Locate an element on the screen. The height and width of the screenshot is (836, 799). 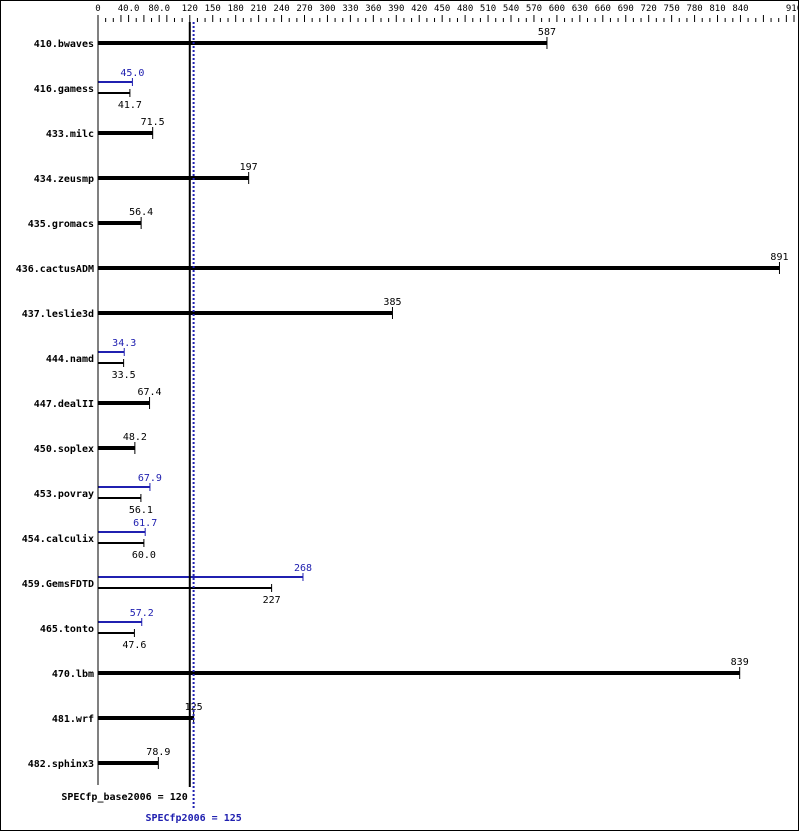
category-label: 454.calculix is located at coordinates (58, 539).